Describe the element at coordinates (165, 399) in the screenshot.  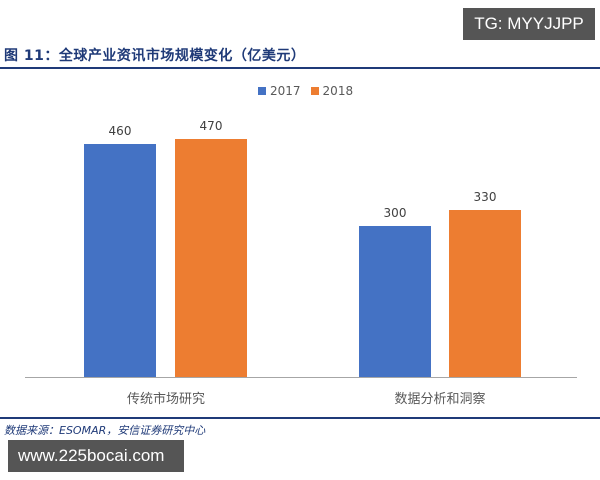
I see `category-label-traditional: 传统市场研究` at that location.